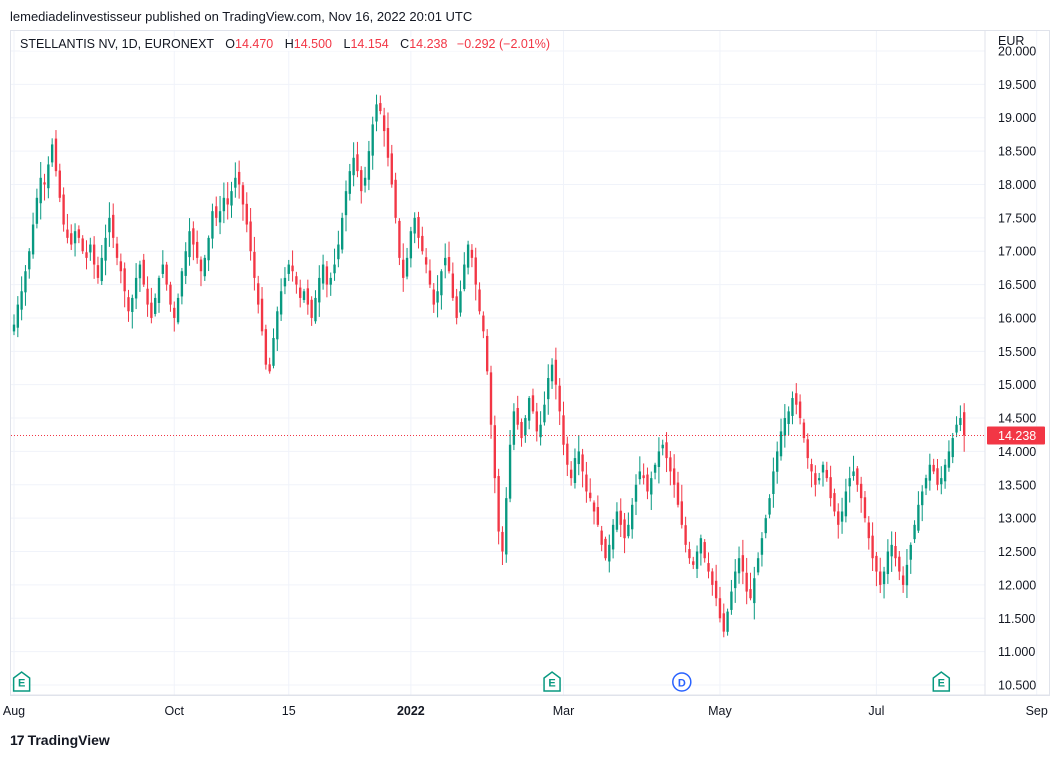 This screenshot has width=1060, height=758. What do you see at coordinates (1011, 41) in the screenshot?
I see `currency-label: EUR` at bounding box center [1011, 41].